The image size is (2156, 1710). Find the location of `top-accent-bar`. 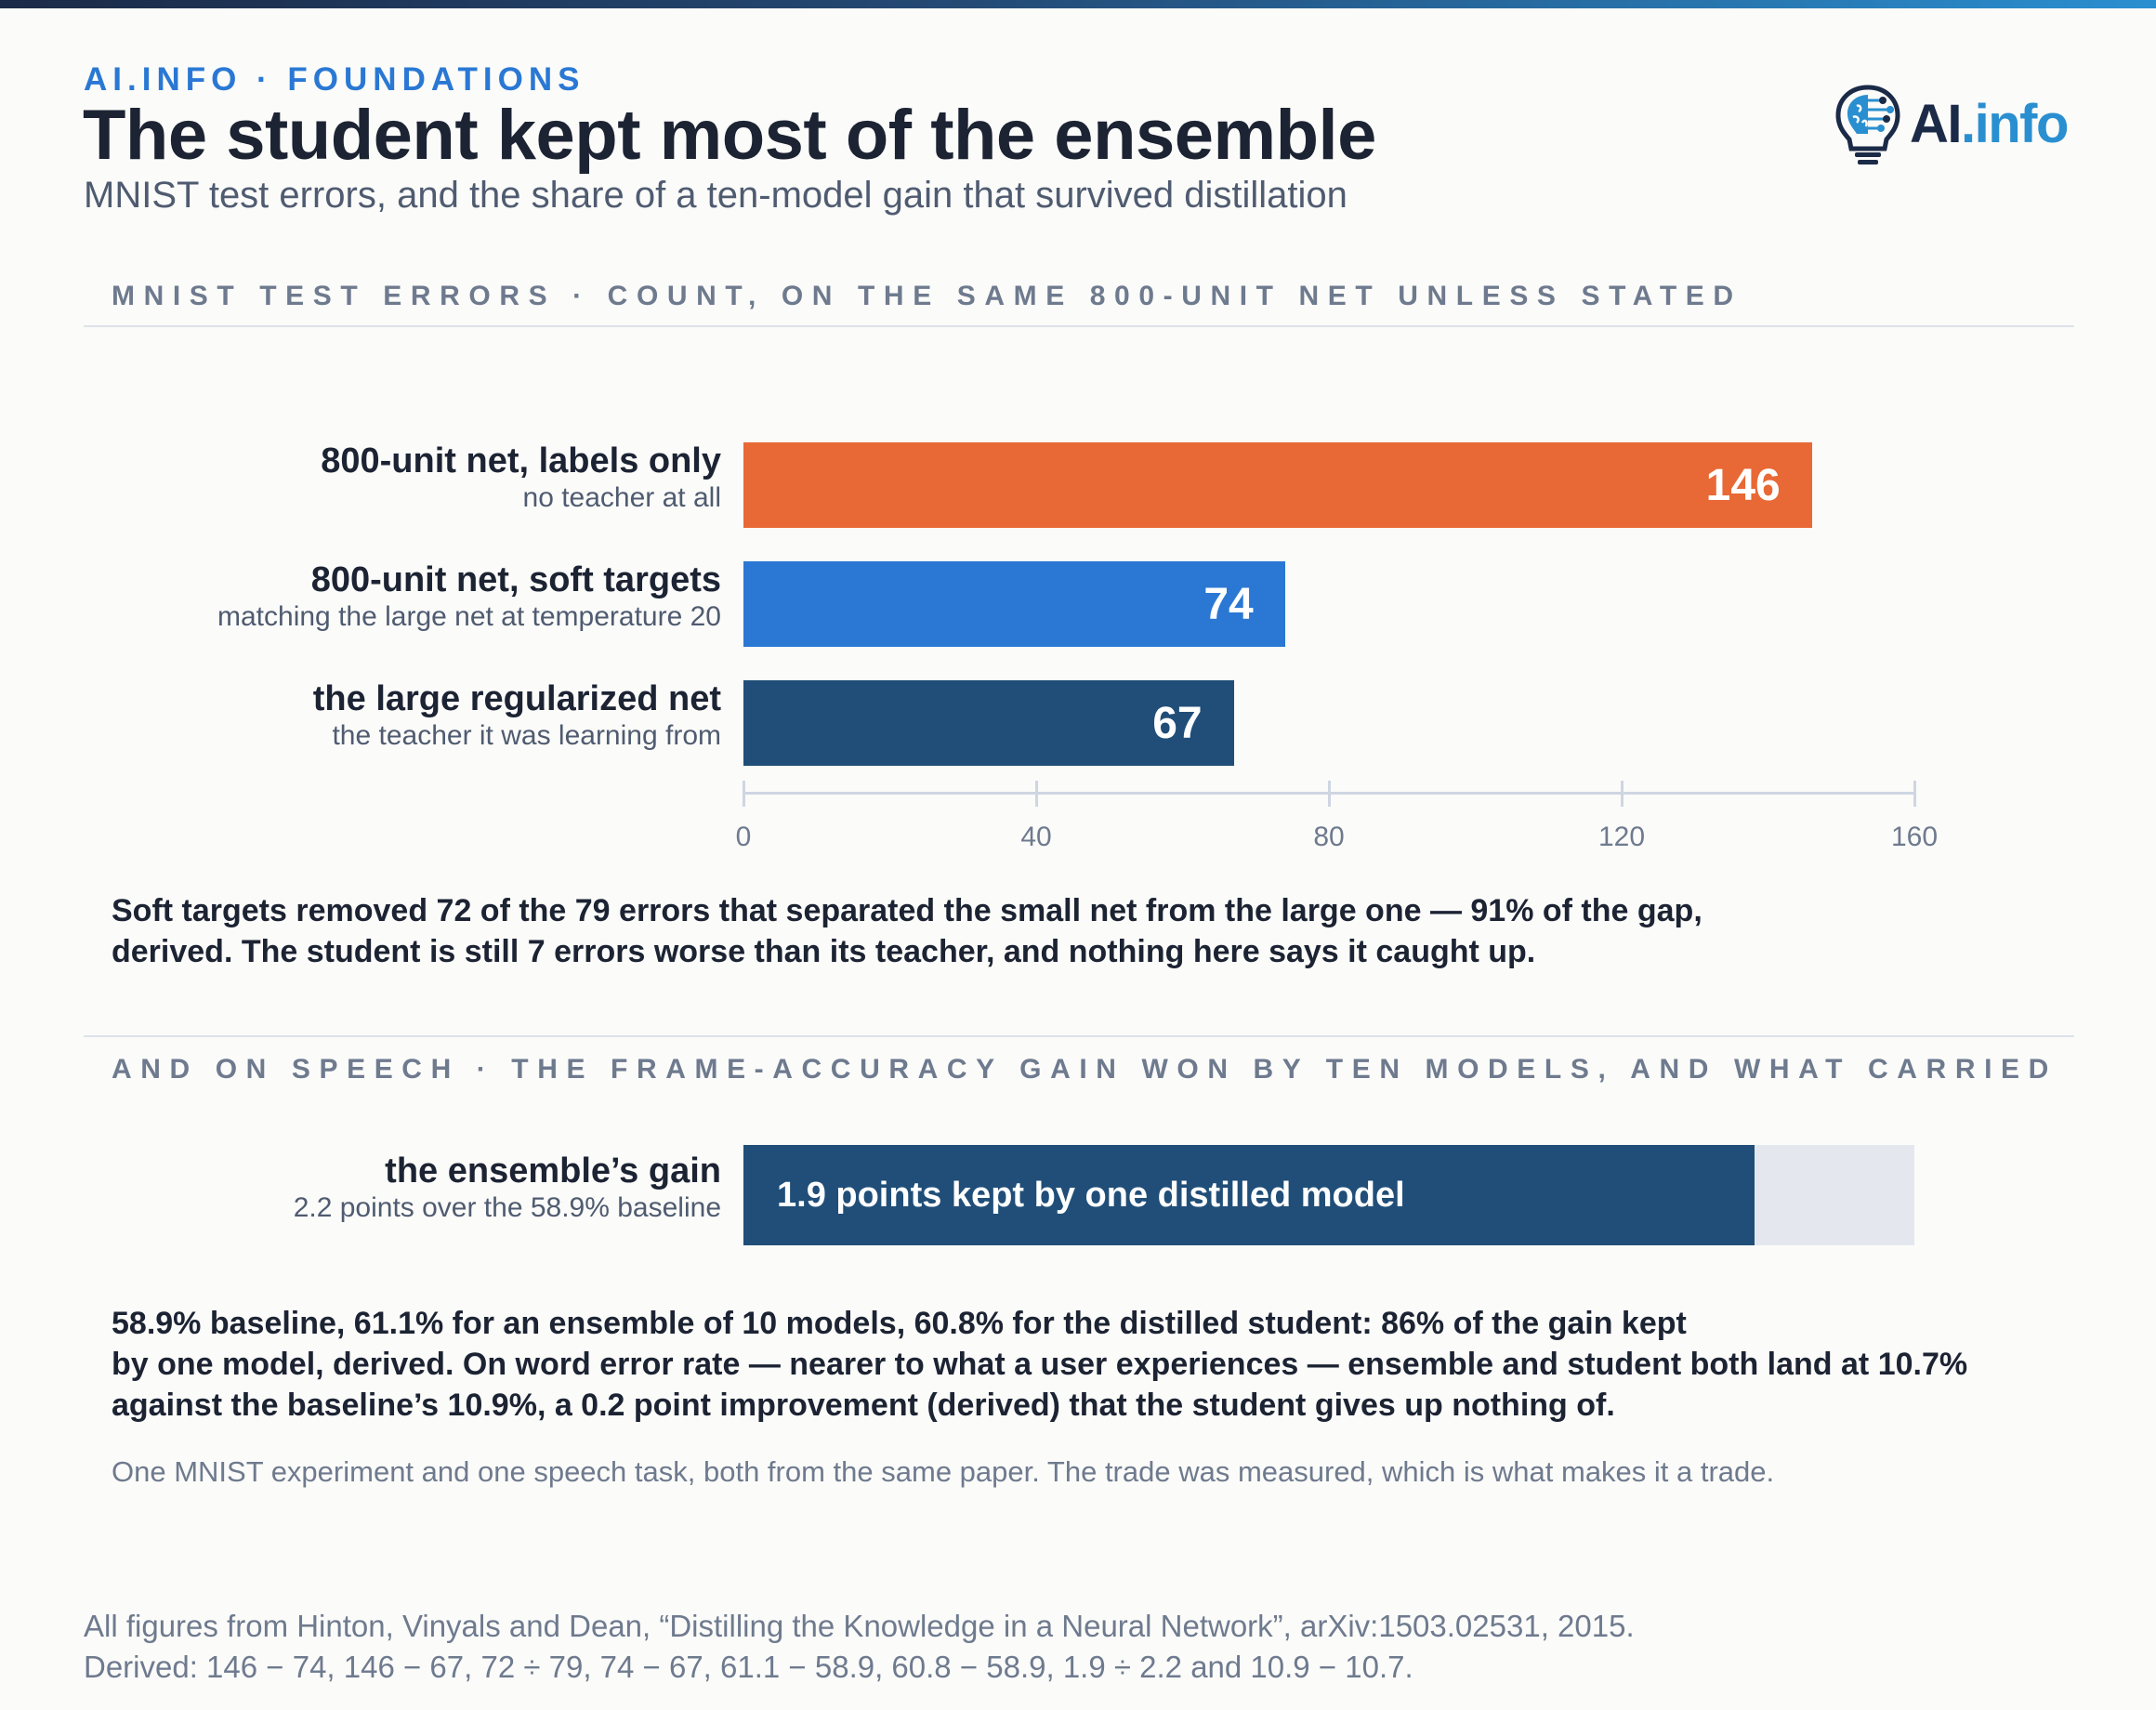

top-accent-bar is located at coordinates (1078, 4).